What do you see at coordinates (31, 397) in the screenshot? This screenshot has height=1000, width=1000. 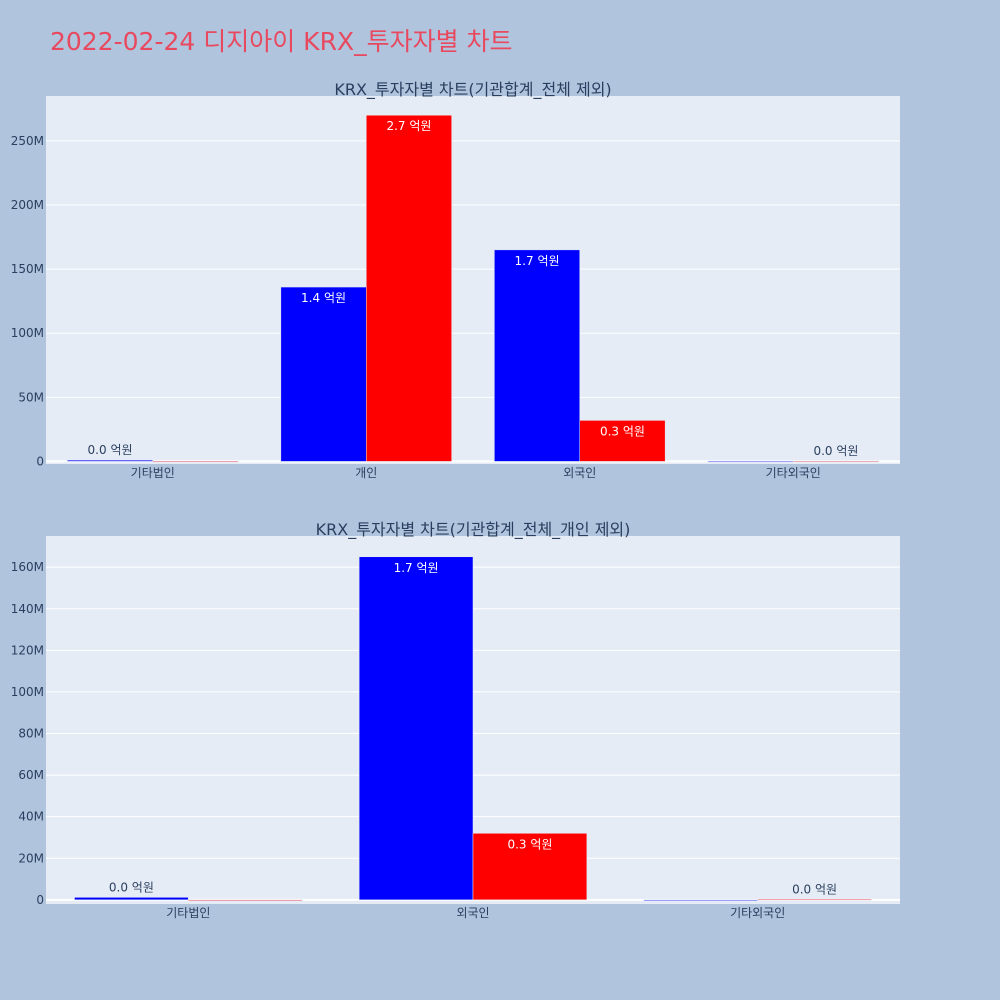 I see `y-tick-label: 50M` at bounding box center [31, 397].